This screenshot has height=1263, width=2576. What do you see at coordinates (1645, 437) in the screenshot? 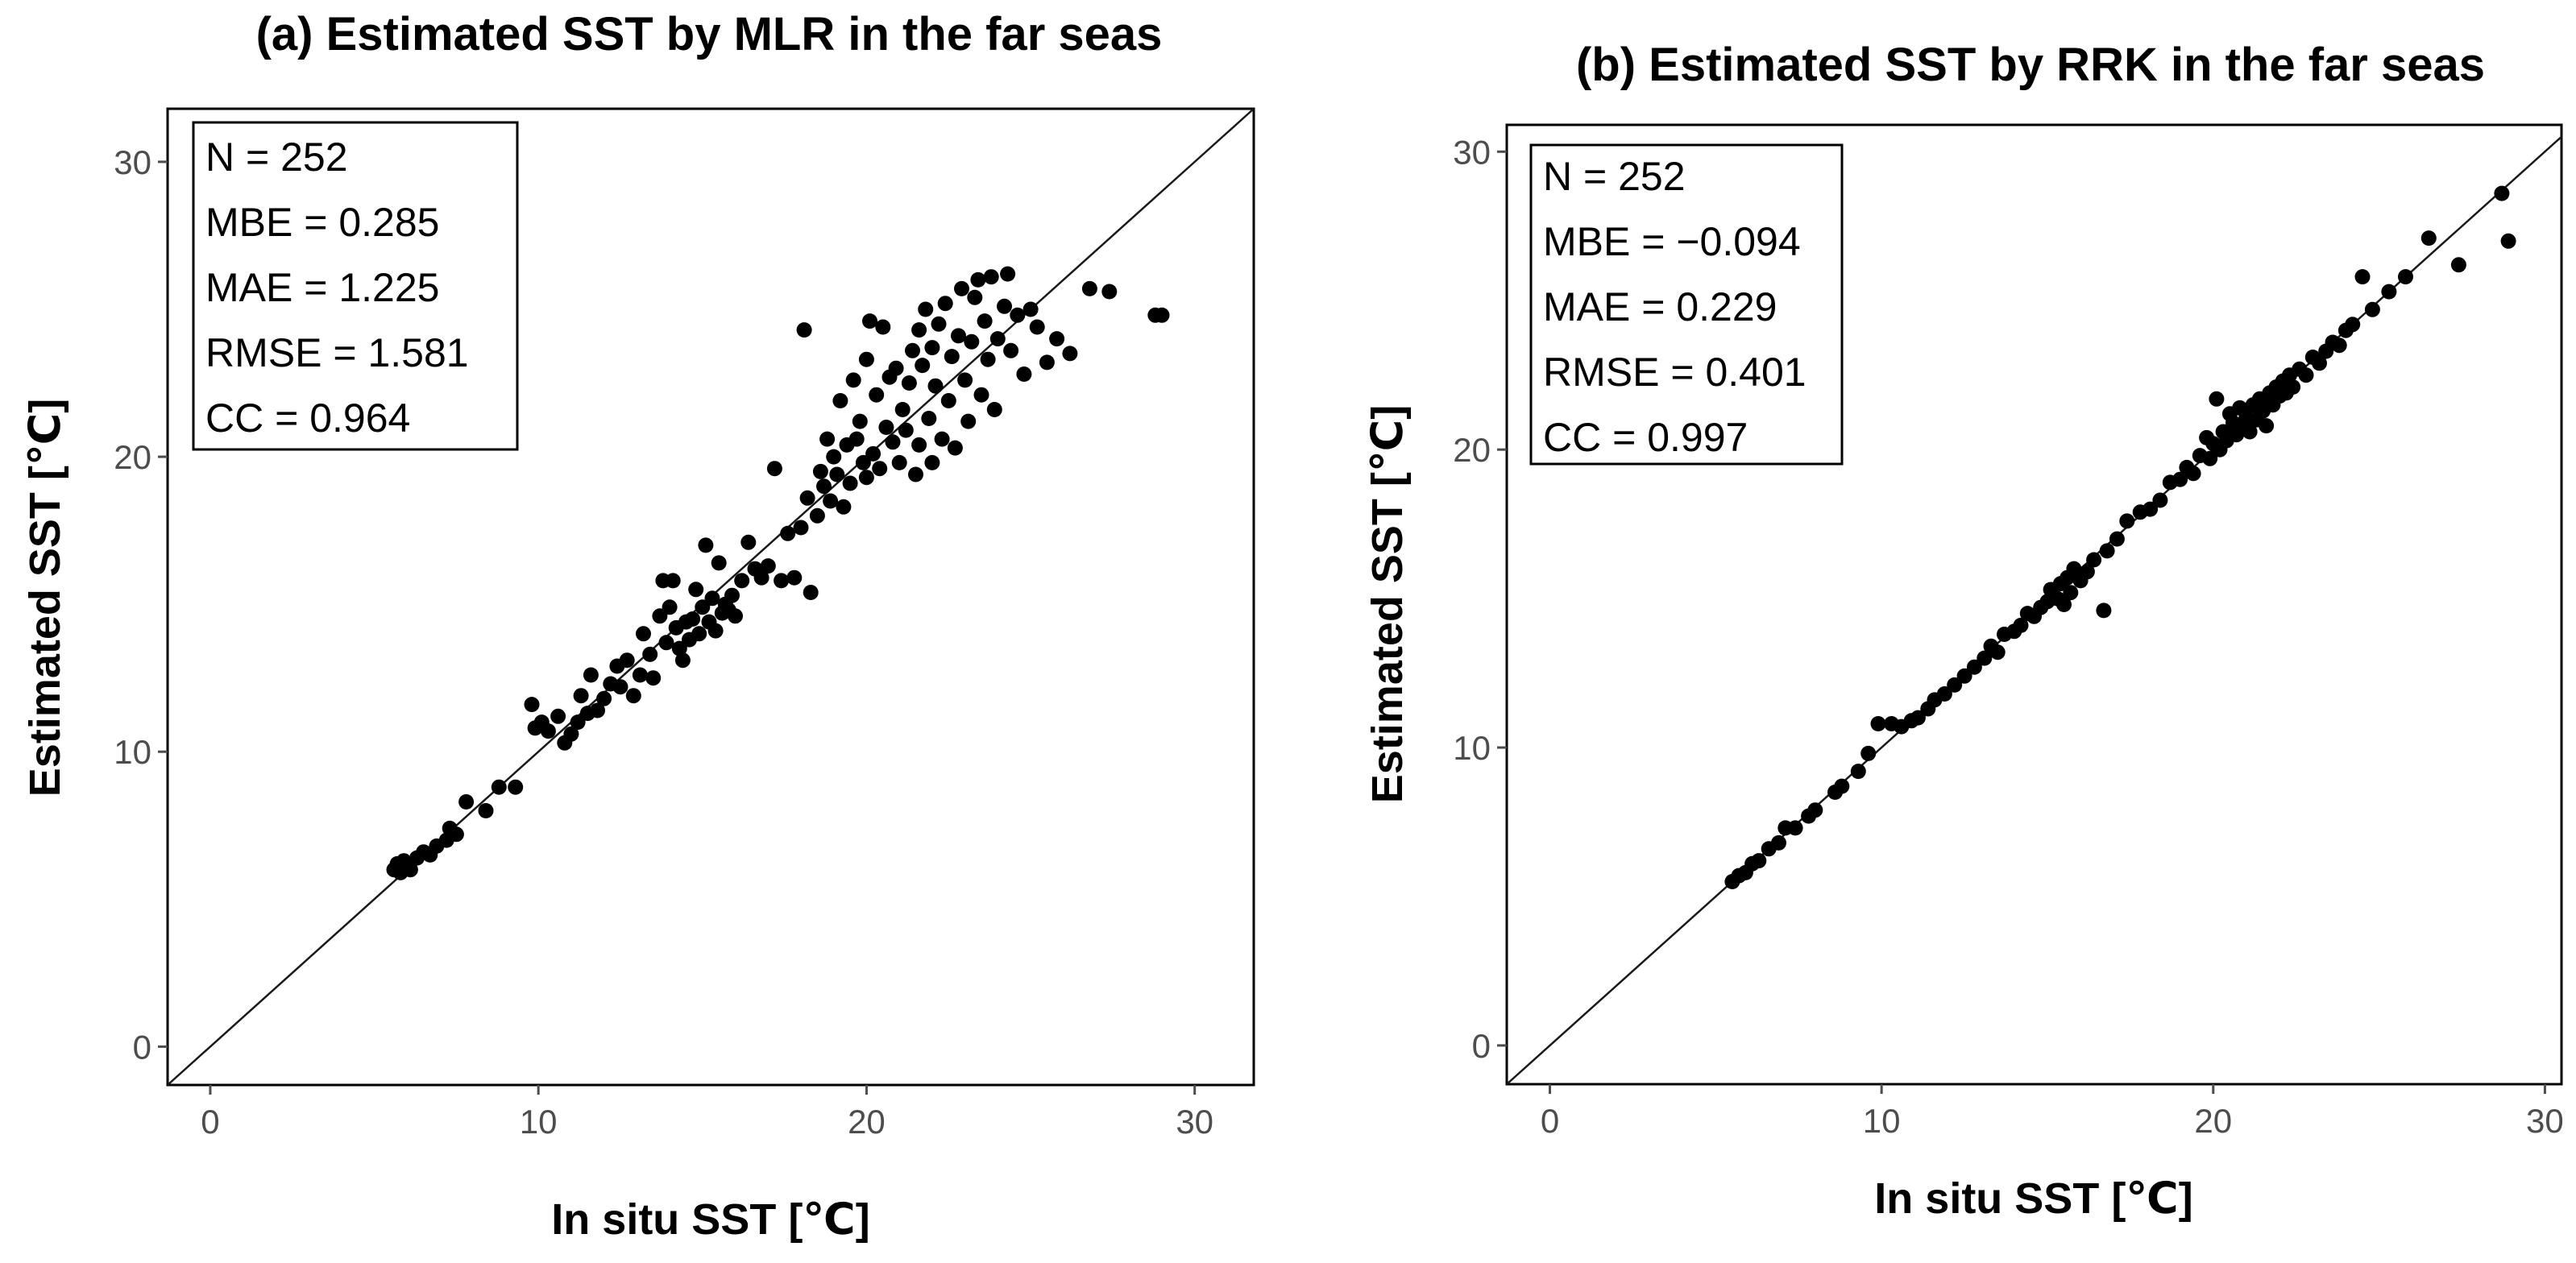
I see `stat-cc: CC = 0.997` at bounding box center [1645, 437].